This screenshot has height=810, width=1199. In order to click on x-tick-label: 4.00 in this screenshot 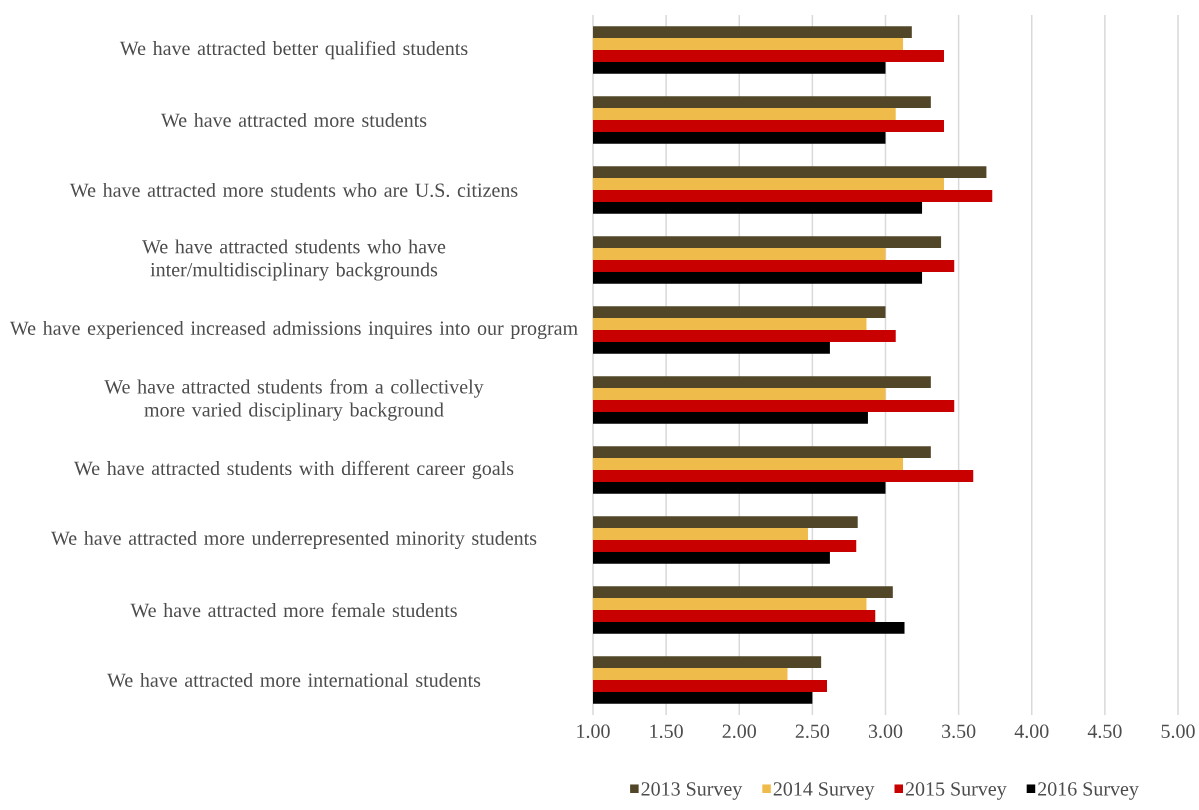, I will do `click(1031, 731)`.